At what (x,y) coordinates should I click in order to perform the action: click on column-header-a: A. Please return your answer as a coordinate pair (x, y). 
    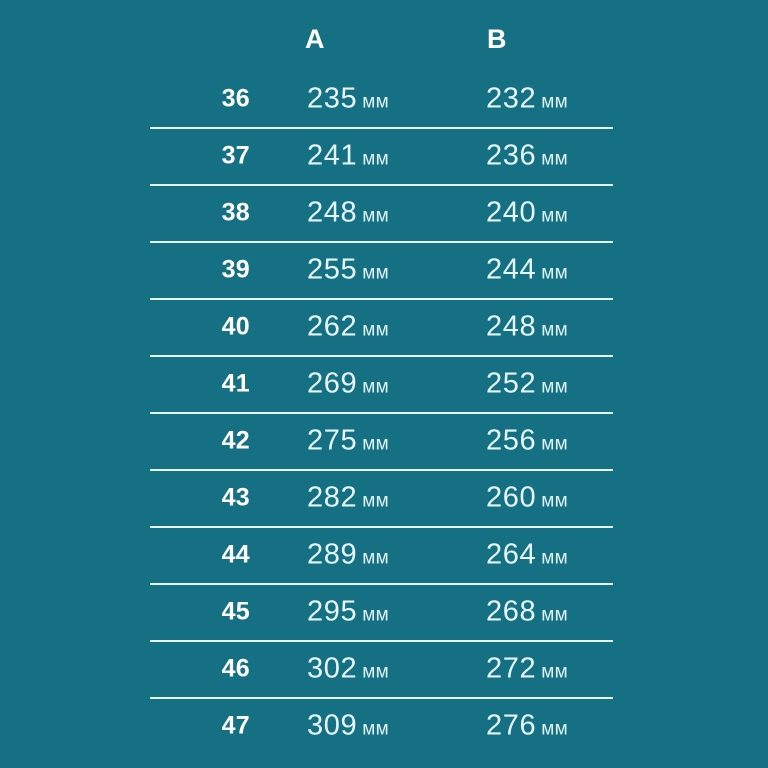
    Looking at the image, I should click on (315, 39).